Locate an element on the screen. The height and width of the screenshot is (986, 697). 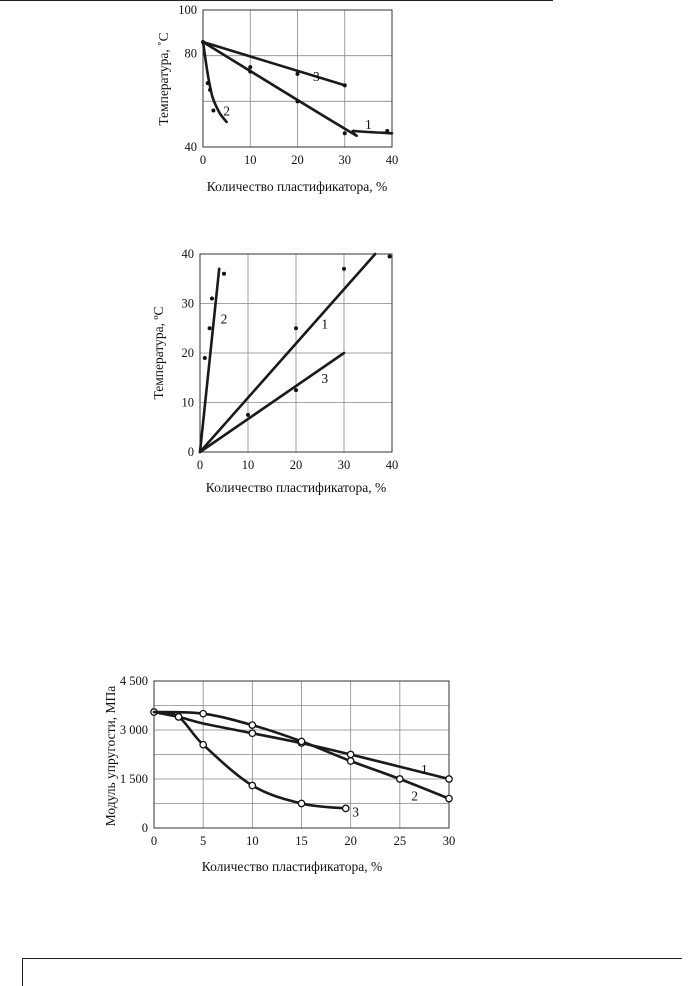
y-tick-label: 30 is located at coordinates (188, 304).